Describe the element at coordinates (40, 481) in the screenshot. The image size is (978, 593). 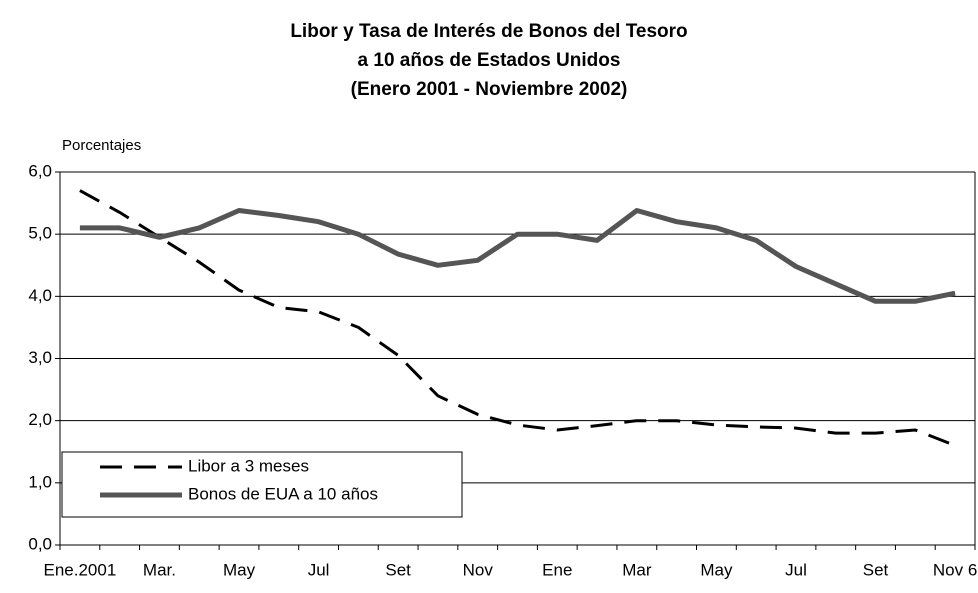
I see `y-tick-label: 1,0` at that location.